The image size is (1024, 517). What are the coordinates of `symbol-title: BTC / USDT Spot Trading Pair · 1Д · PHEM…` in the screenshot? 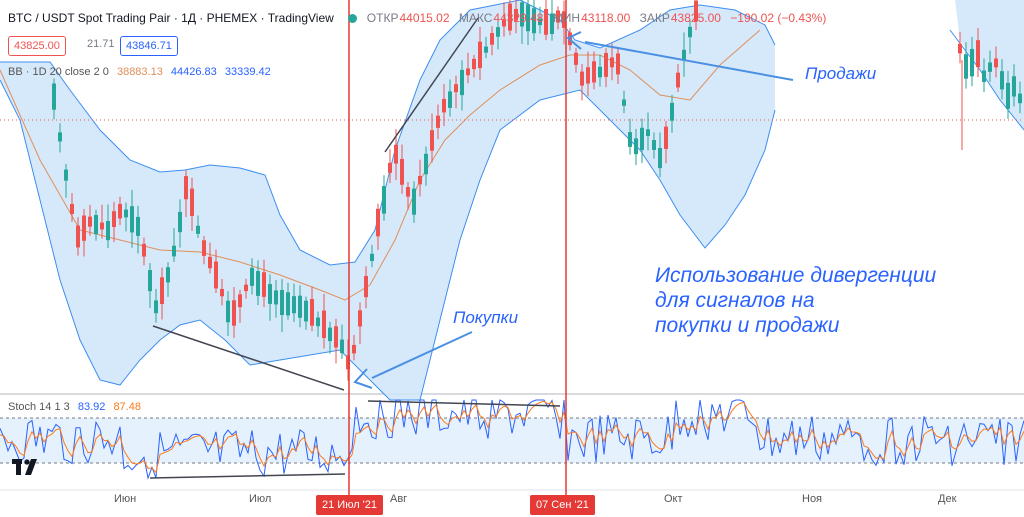 It's located at (171, 18).